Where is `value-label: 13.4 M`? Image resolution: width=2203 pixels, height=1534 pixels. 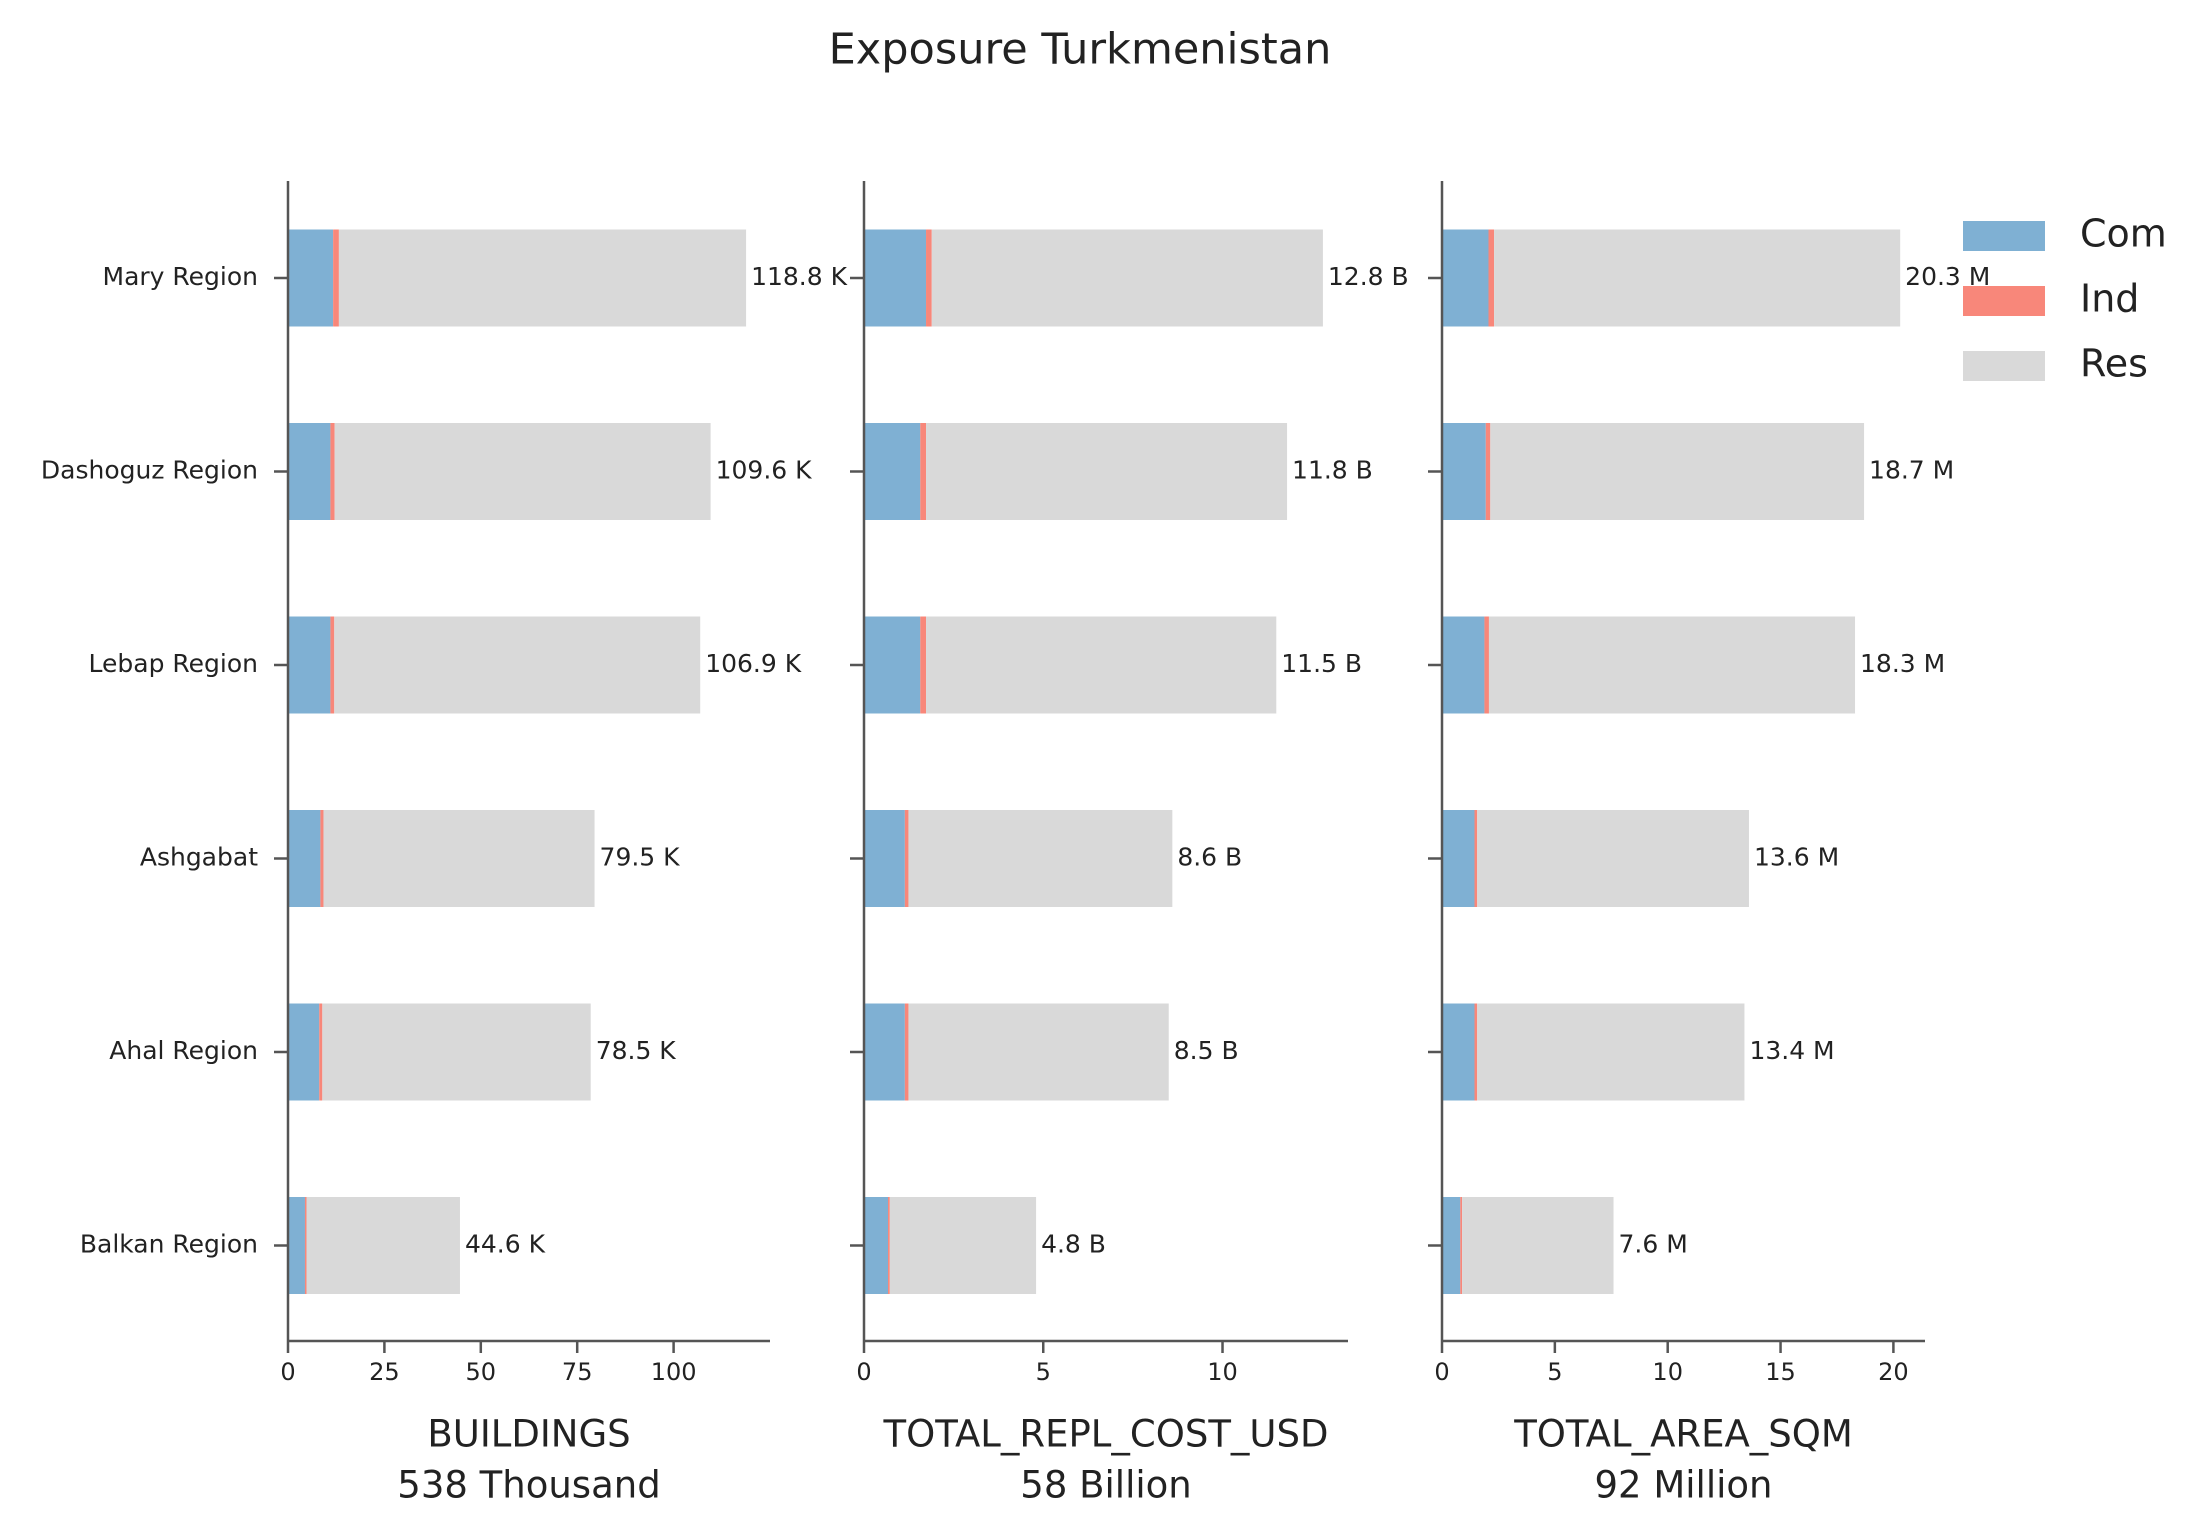 value-label: 13.4 M is located at coordinates (1791, 1050).